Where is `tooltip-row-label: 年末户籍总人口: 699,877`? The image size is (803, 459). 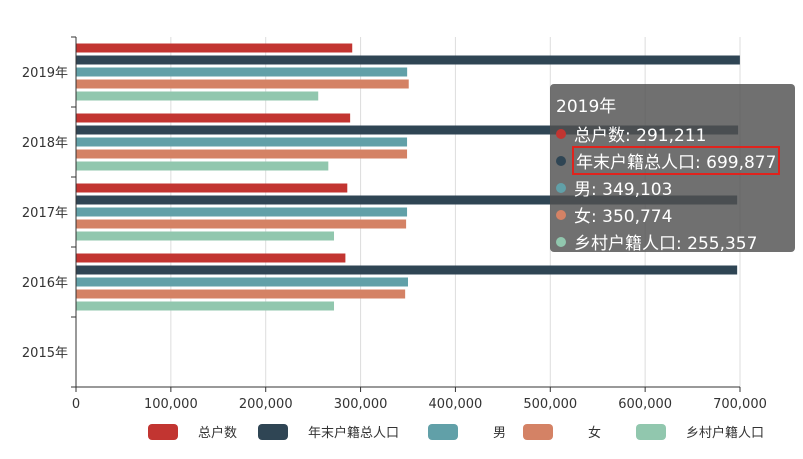
tooltip-row-label: 年末户籍总人口: 699,877 is located at coordinates (676, 160).